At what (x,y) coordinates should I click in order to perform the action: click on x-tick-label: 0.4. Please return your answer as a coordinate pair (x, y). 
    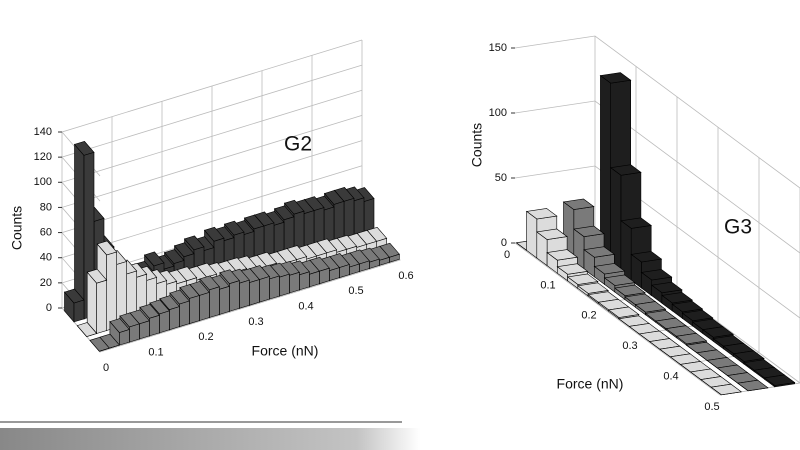
    Looking at the image, I should click on (305, 307).